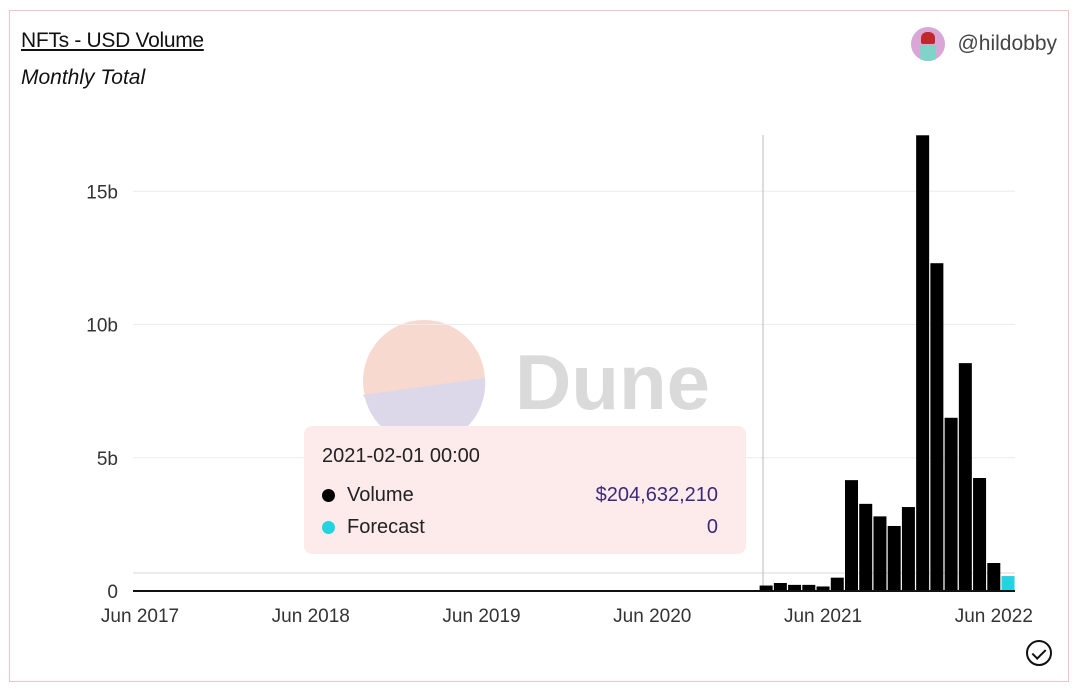  Describe the element at coordinates (102, 192) in the screenshot. I see `y-tick-label: 15b` at that location.